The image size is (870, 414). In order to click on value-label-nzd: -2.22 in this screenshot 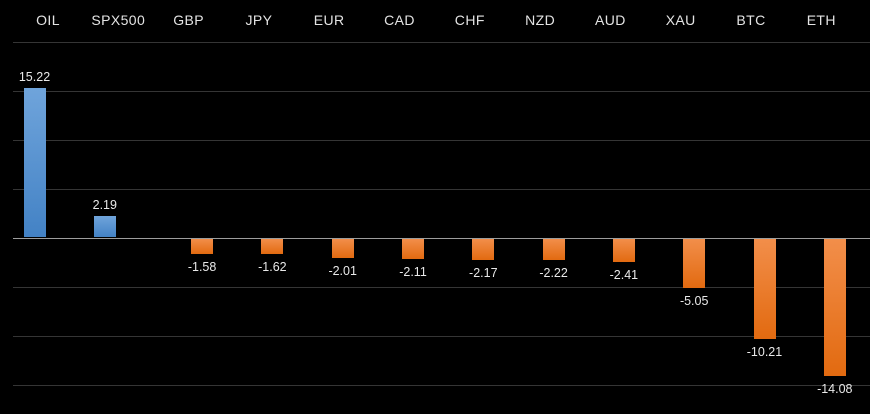, I will do `click(553, 273)`.